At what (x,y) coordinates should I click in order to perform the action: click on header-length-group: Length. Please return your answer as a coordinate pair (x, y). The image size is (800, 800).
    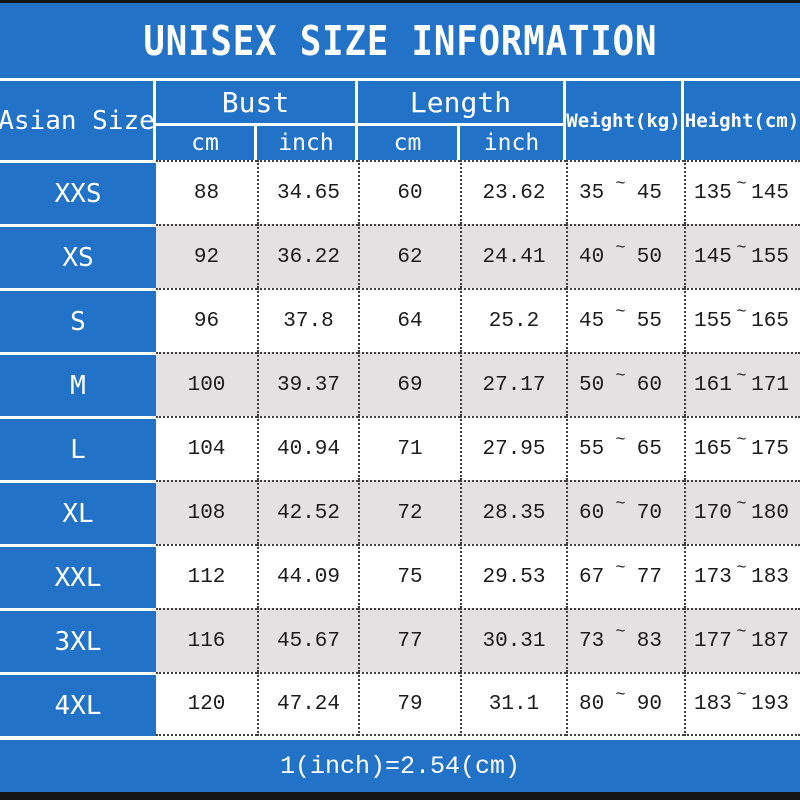
    Looking at the image, I should click on (460, 102).